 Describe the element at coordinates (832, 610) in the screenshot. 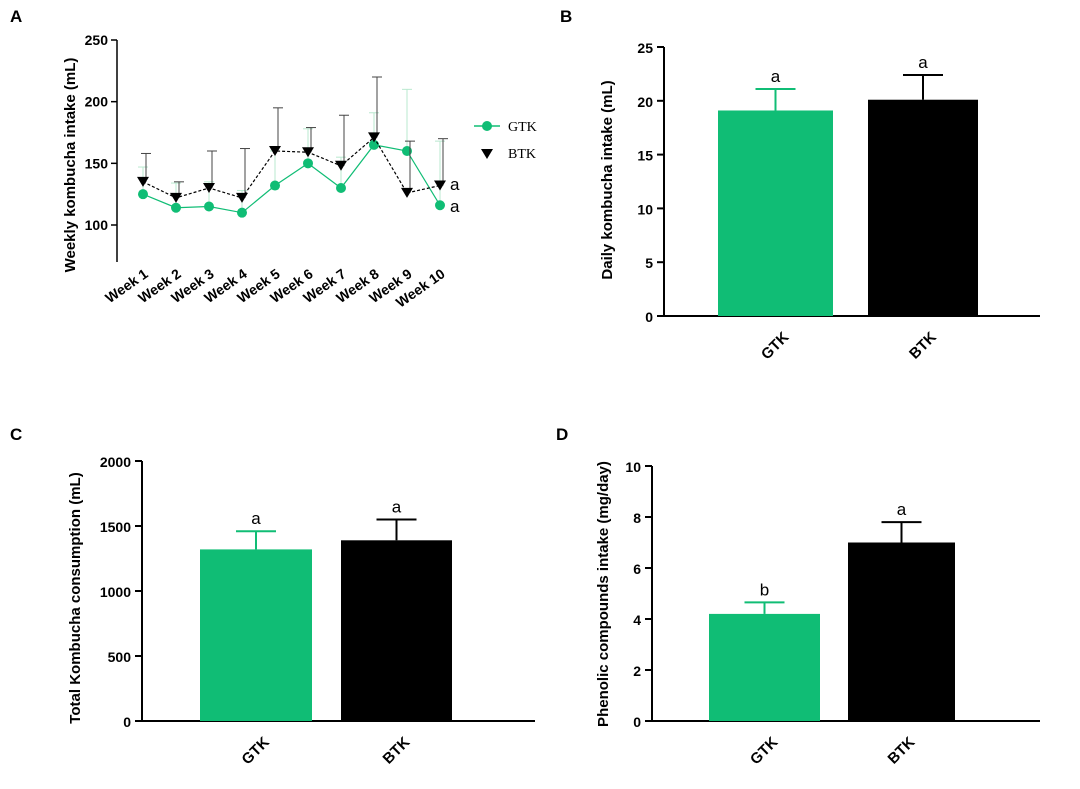

I see `panel-d-marks: ba` at that location.